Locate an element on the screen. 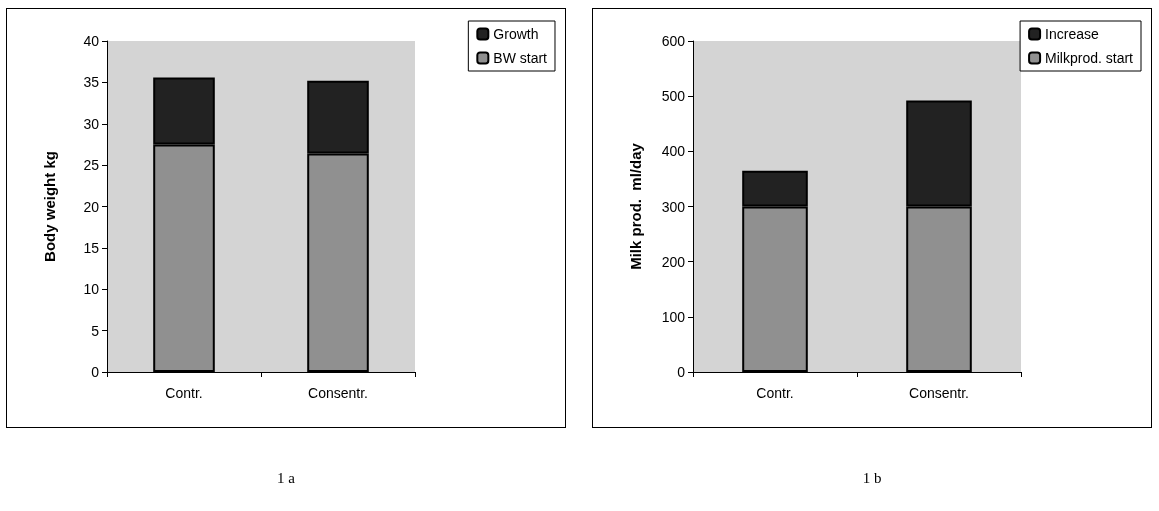  y-tick-label: 15 is located at coordinates (91, 247).